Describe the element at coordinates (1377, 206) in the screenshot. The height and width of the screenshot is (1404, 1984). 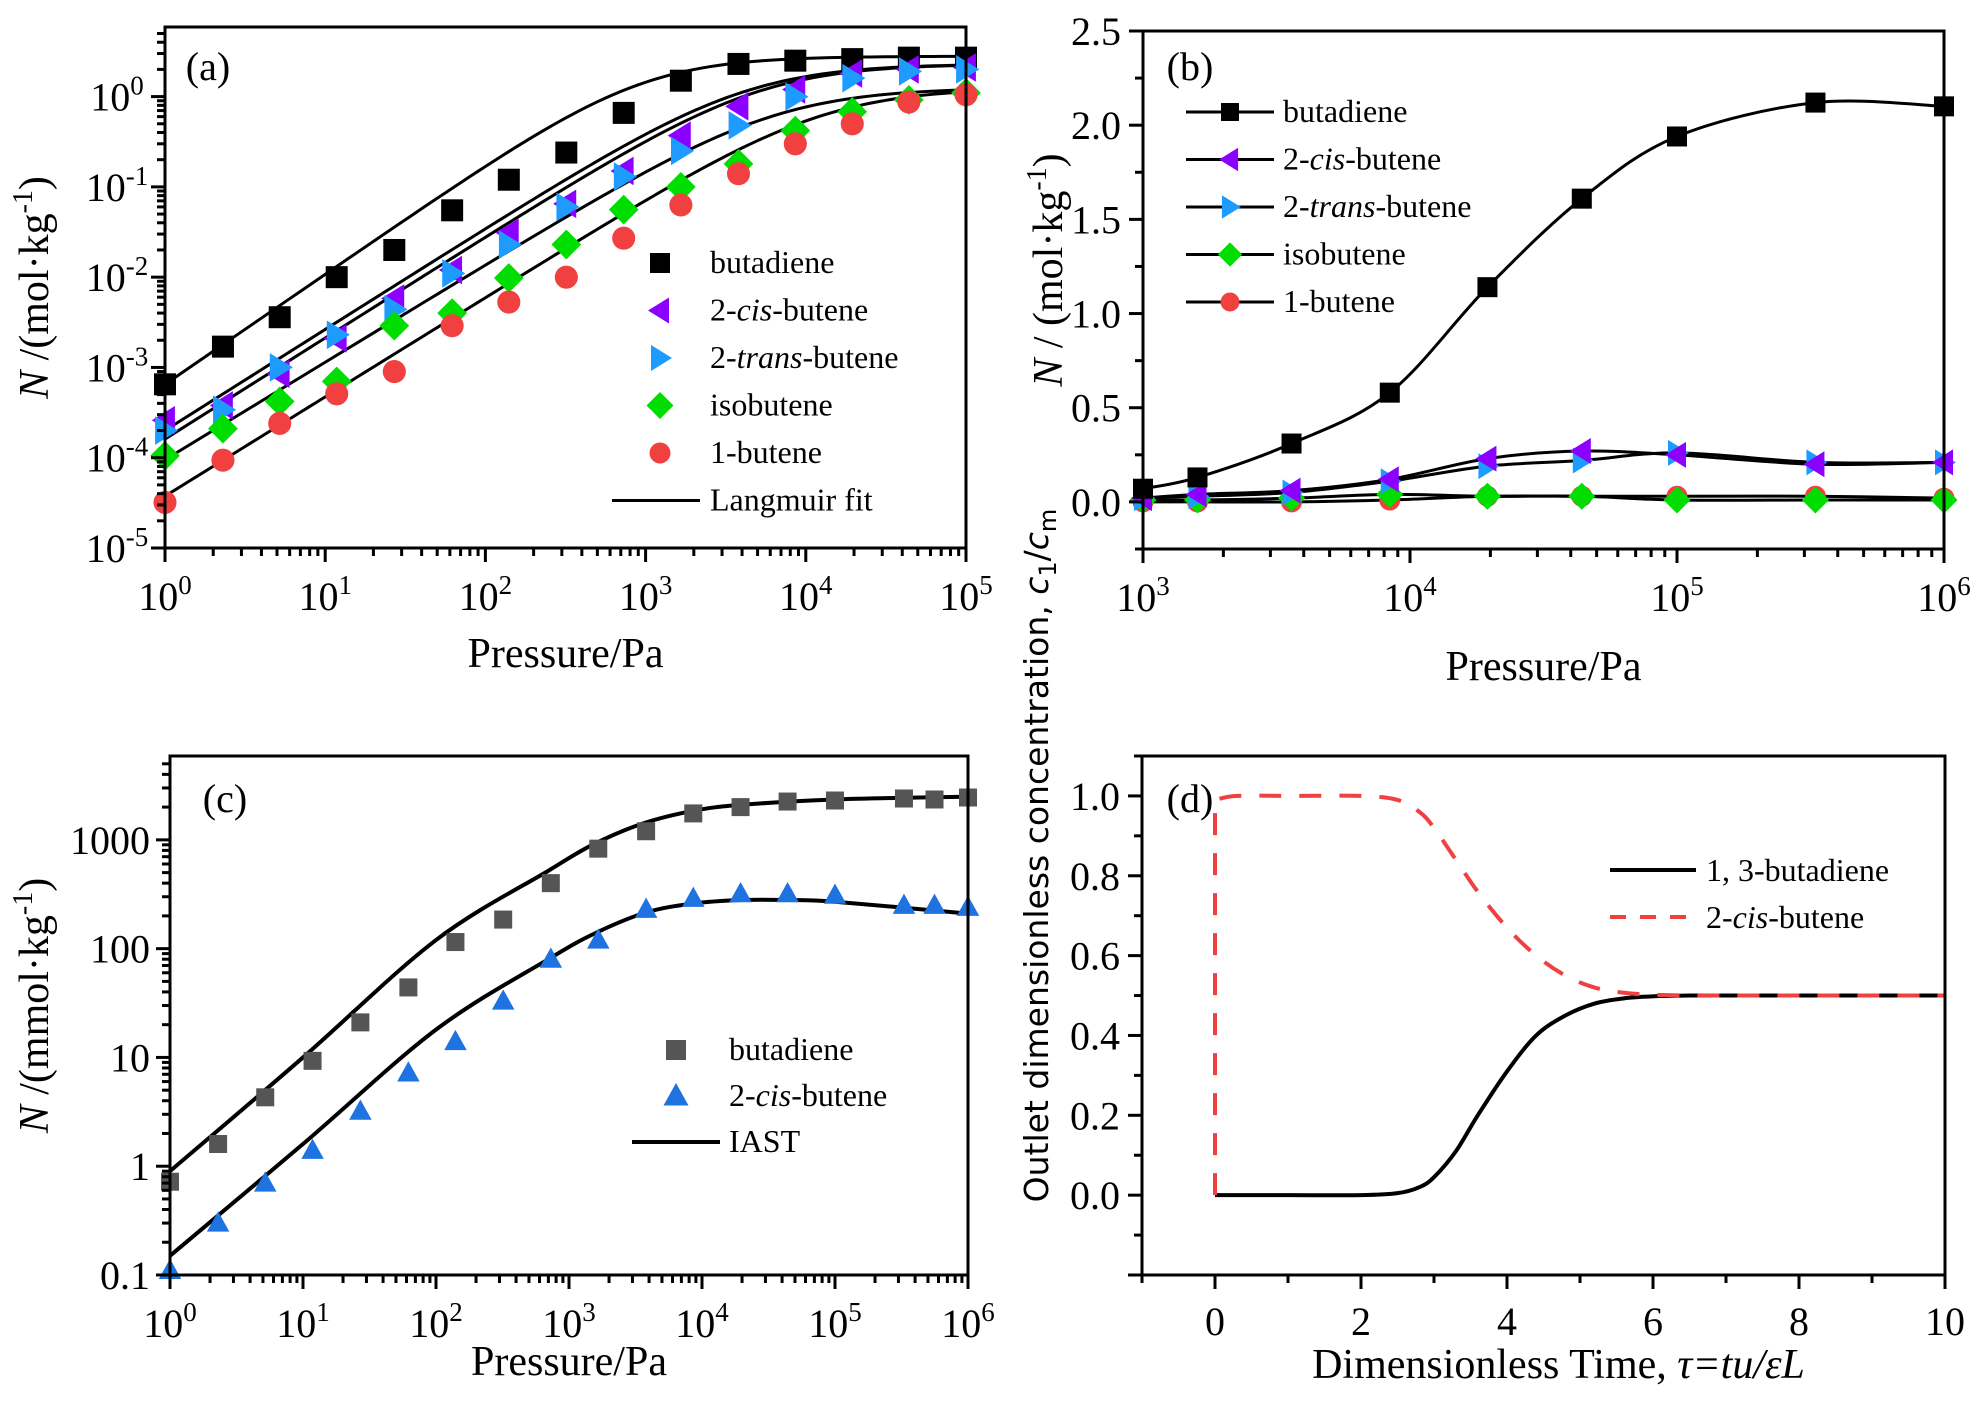
I see `legend-label: 2-trans-butene` at that location.